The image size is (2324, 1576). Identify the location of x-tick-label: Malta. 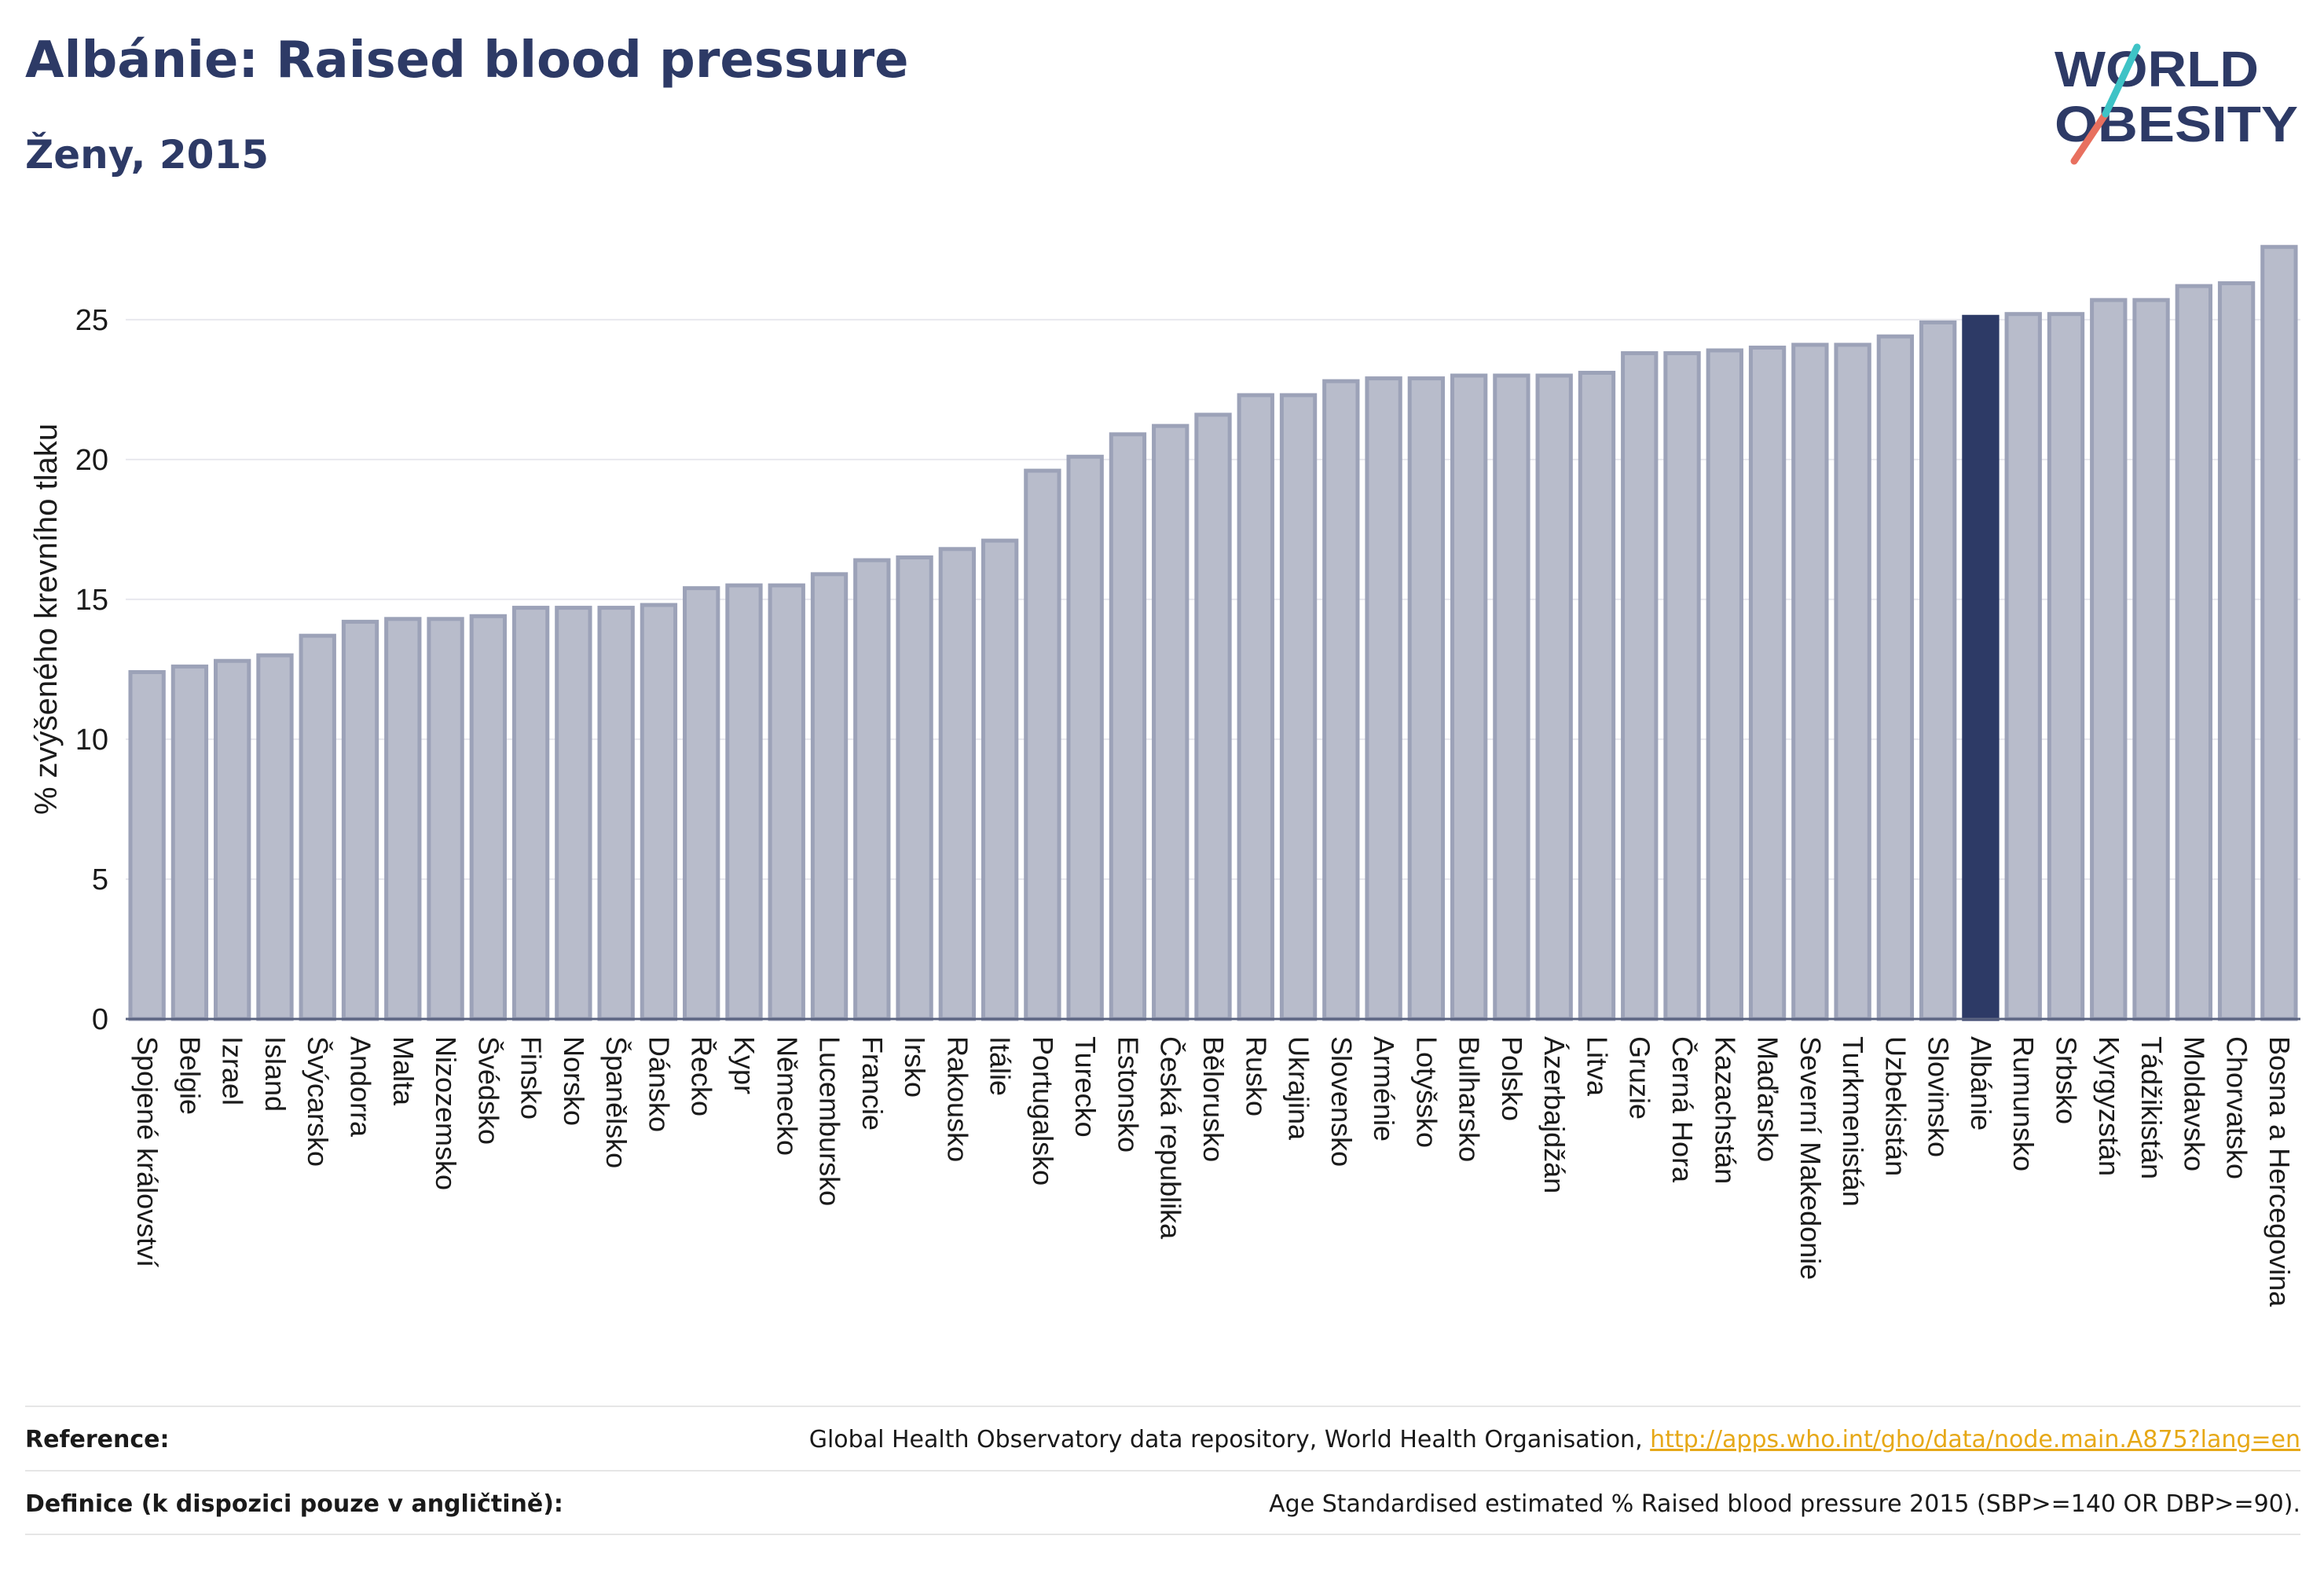
(403, 1071).